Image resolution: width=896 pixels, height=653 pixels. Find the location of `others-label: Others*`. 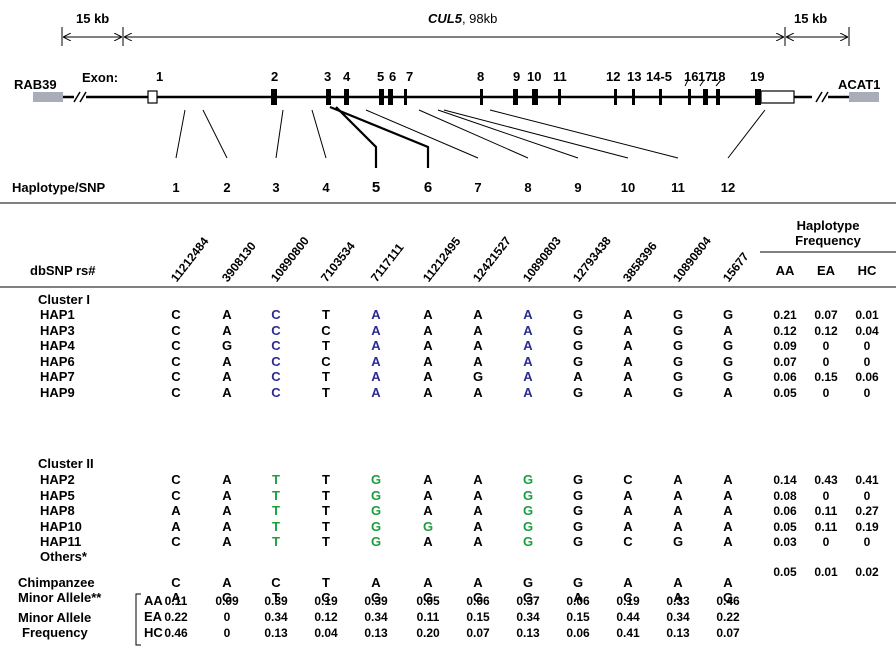

others-label: Others* is located at coordinates (63, 556).